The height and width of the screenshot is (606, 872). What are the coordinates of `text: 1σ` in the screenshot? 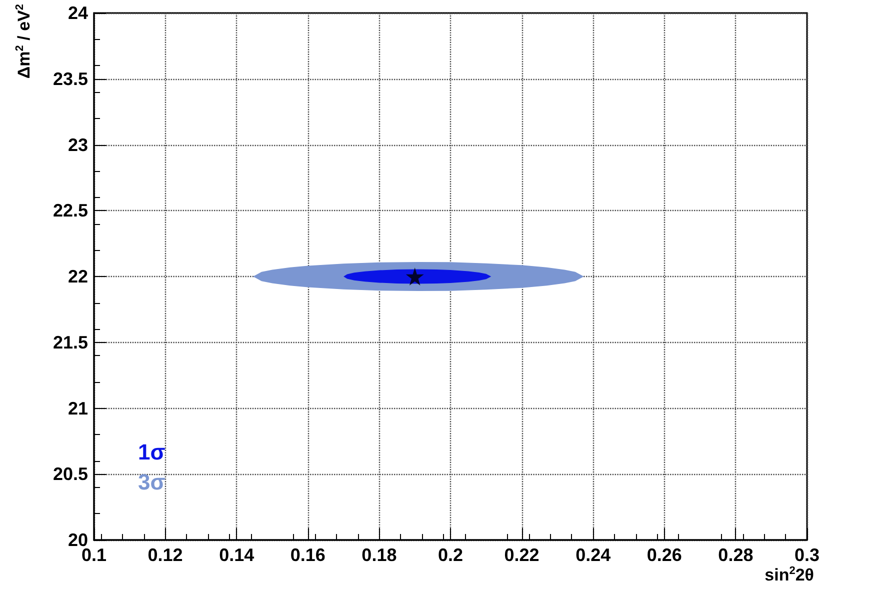 It's located at (152, 452).